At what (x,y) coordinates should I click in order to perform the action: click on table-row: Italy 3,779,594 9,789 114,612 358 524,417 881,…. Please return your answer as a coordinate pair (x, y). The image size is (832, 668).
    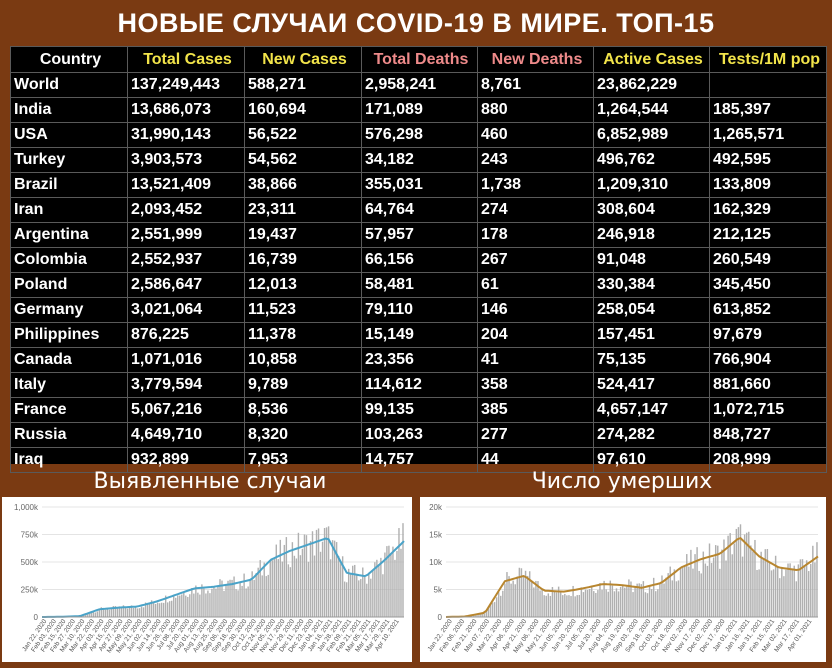
    Looking at the image, I should click on (418, 385).